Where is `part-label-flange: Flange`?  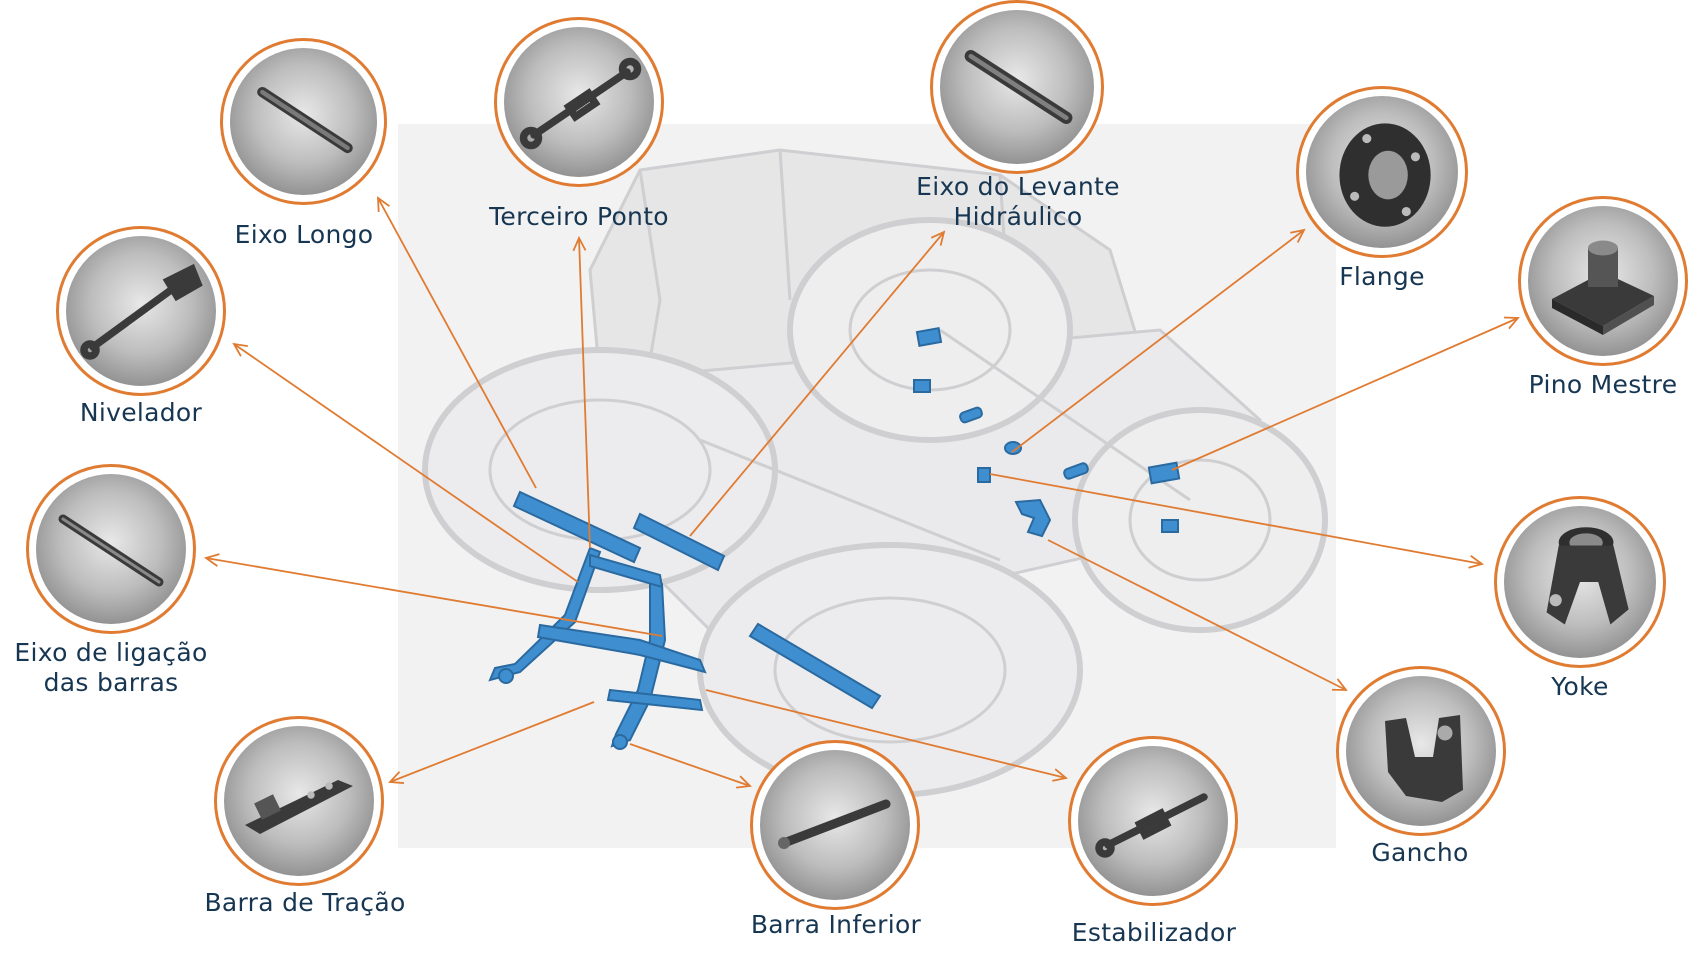
part-label-flange: Flange is located at coordinates (1382, 276).